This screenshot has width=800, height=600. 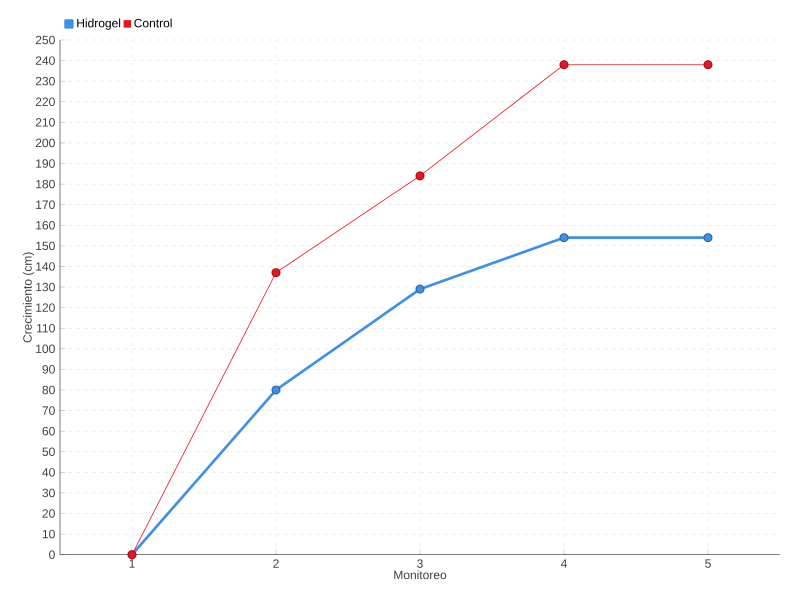 I want to click on x-tick-label: 1, so click(x=132, y=563).